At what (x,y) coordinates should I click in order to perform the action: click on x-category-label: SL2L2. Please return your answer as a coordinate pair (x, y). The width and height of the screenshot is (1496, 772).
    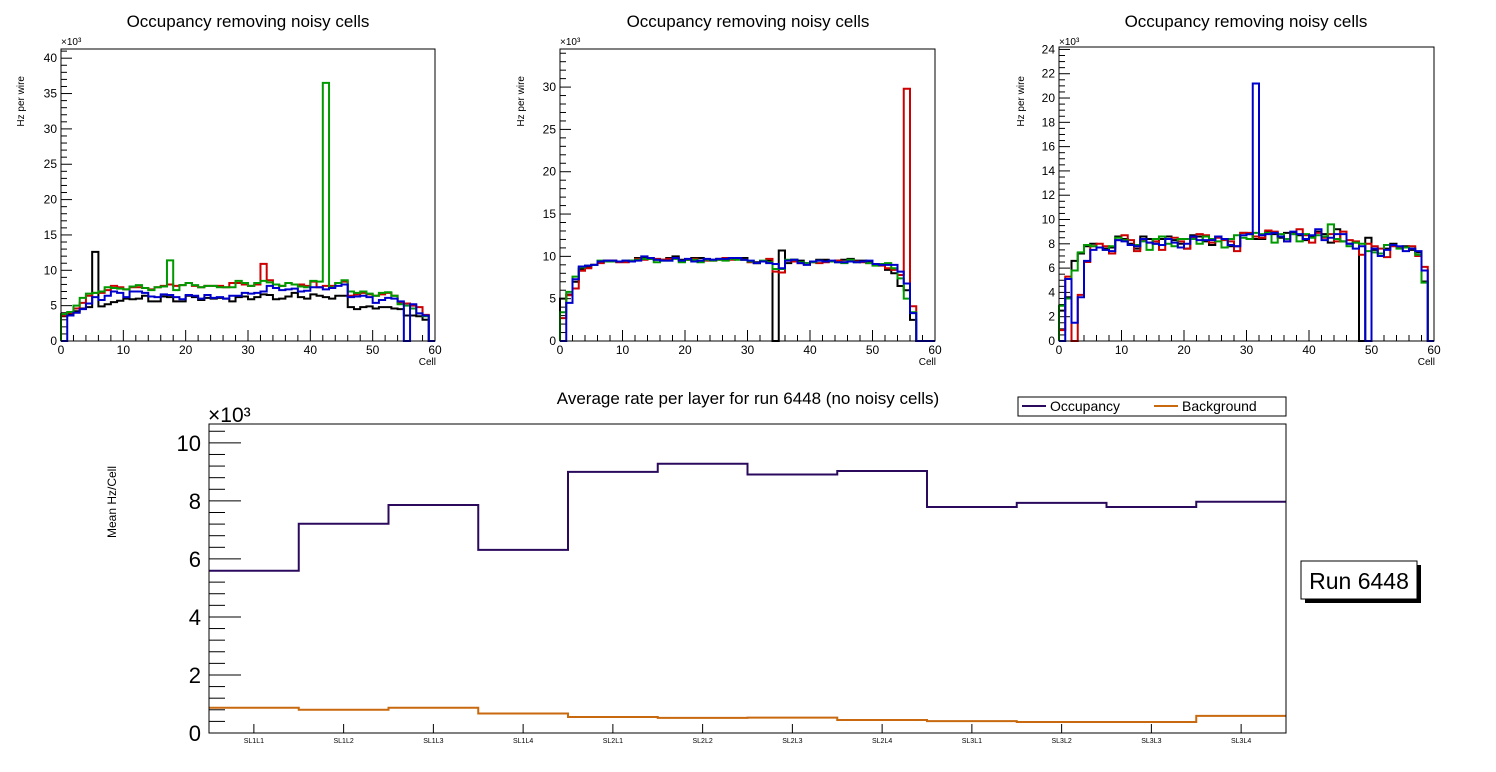
    Looking at the image, I should click on (703, 741).